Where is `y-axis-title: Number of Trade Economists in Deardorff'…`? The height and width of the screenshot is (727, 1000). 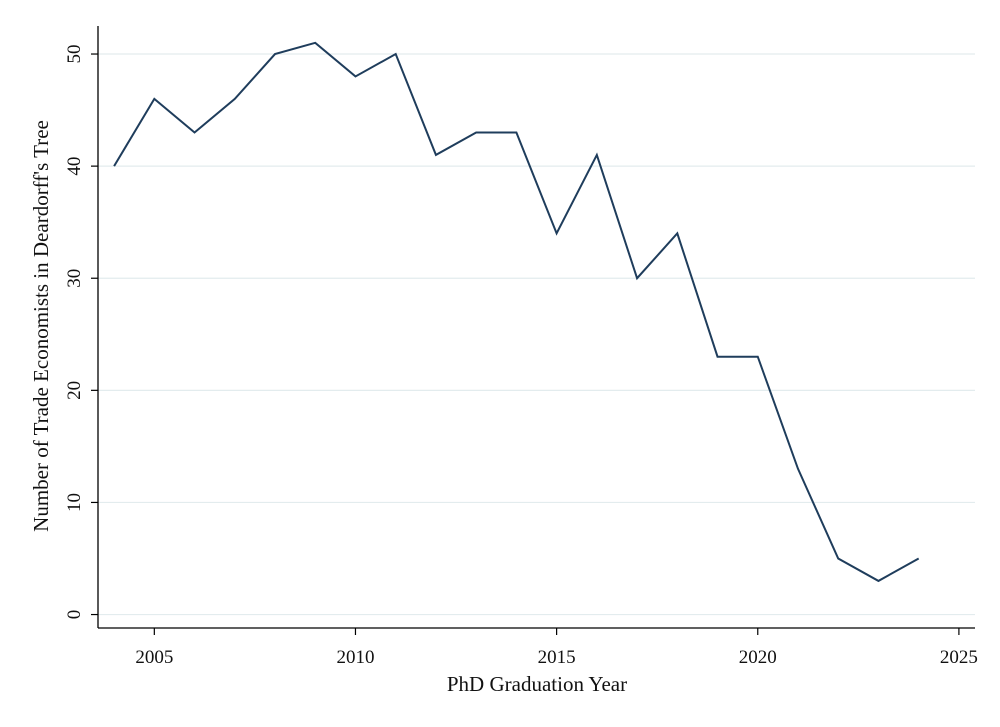 y-axis-title: Number of Trade Economists in Deardorff'… is located at coordinates (41, 326).